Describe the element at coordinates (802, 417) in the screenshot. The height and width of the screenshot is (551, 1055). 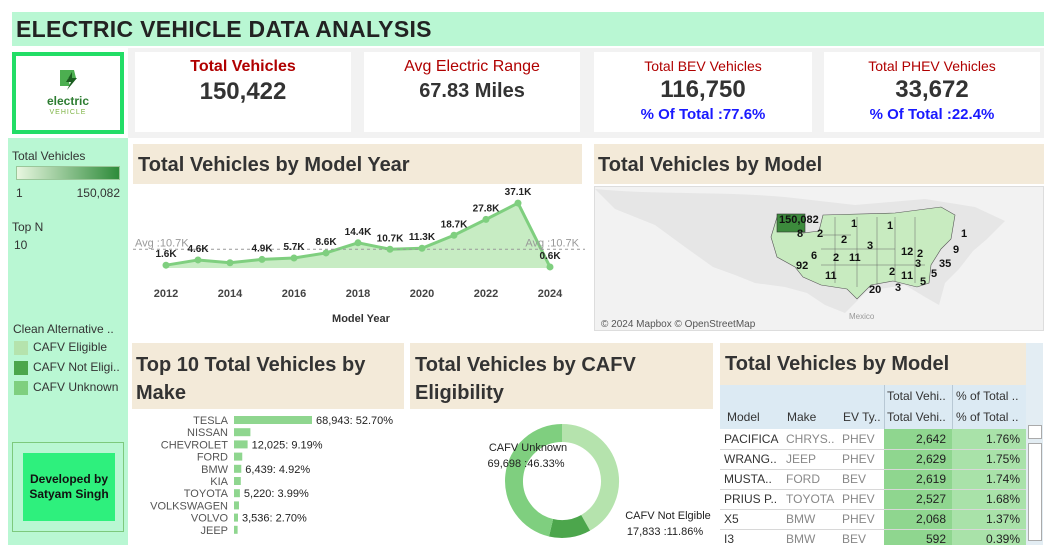
I see `col-header-make: Make` at that location.